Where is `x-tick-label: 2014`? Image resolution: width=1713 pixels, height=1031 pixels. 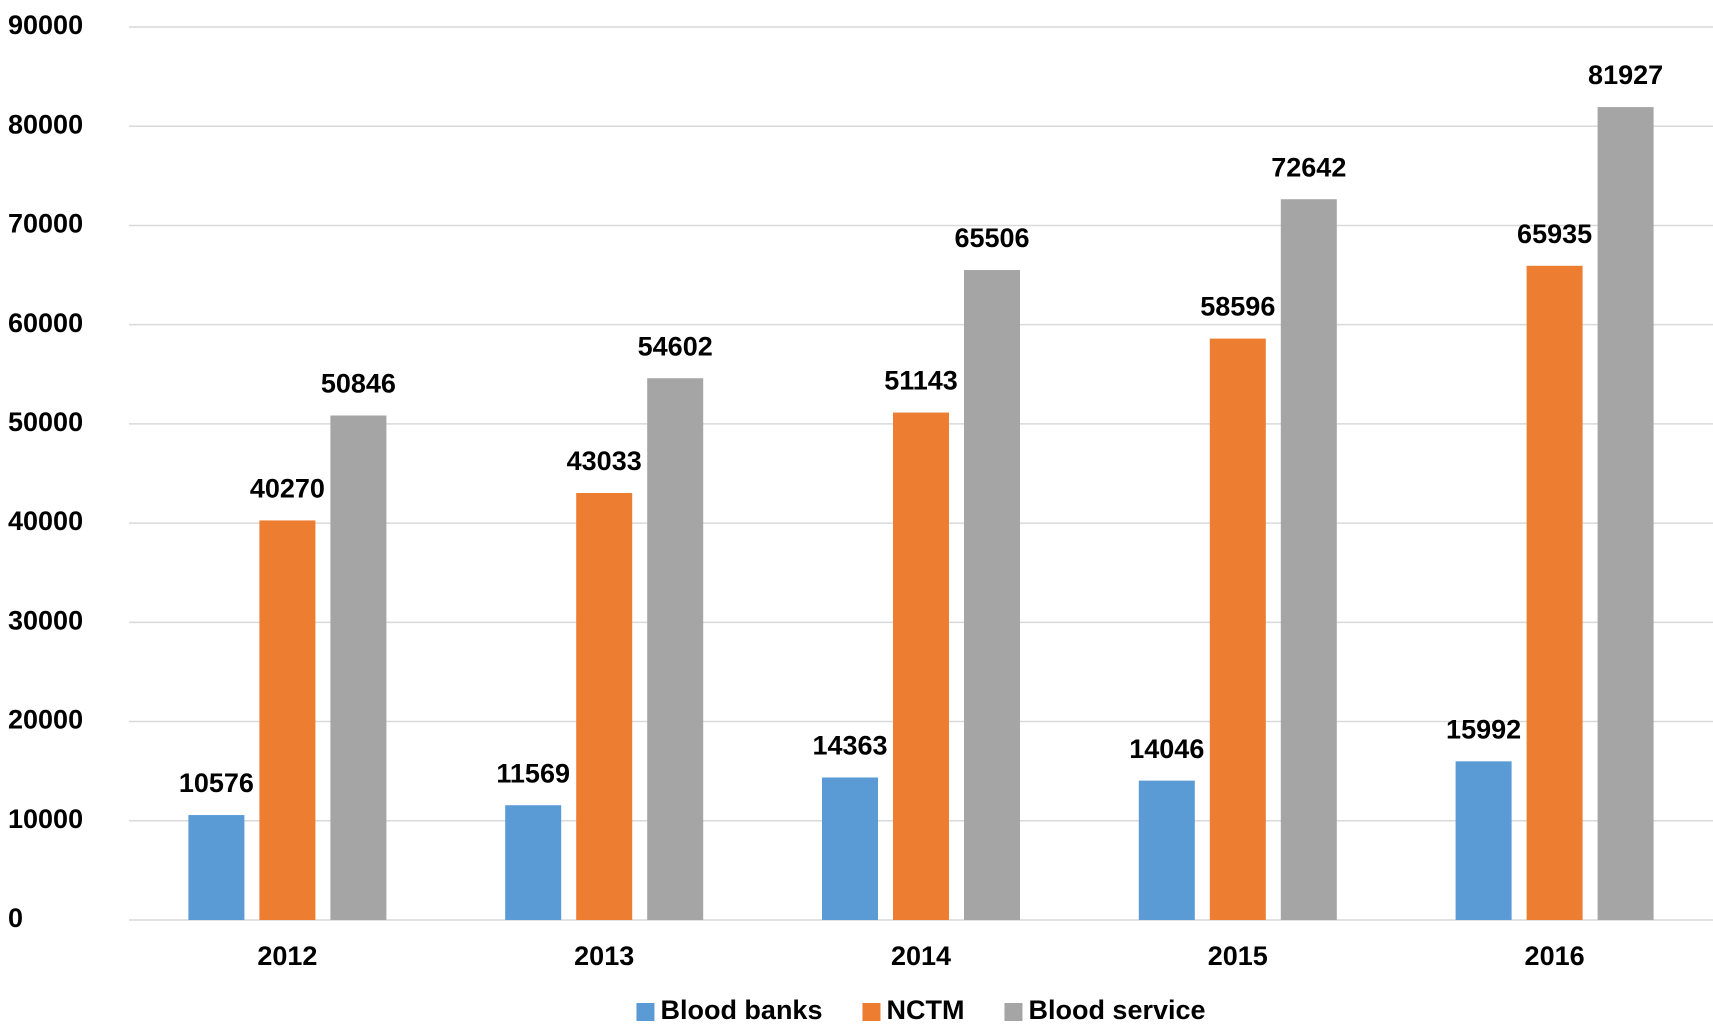
x-tick-label: 2014 is located at coordinates (921, 956).